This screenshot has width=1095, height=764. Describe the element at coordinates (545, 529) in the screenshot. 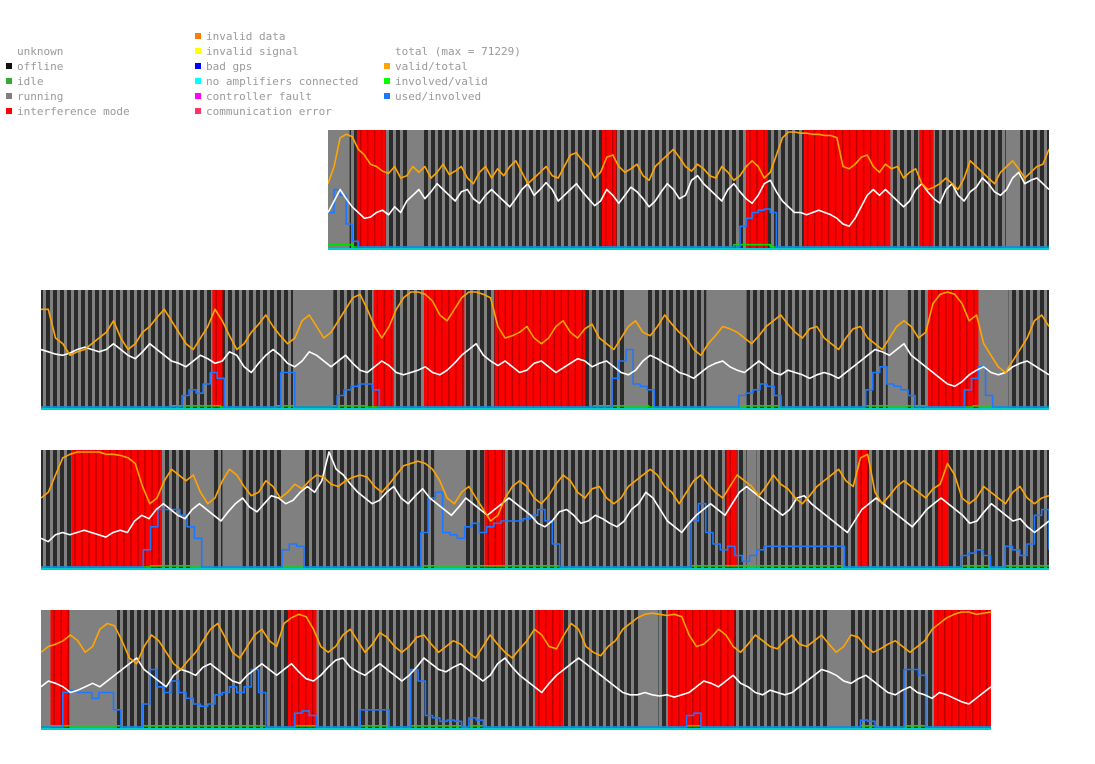

I see `series-line-used-involved` at that location.